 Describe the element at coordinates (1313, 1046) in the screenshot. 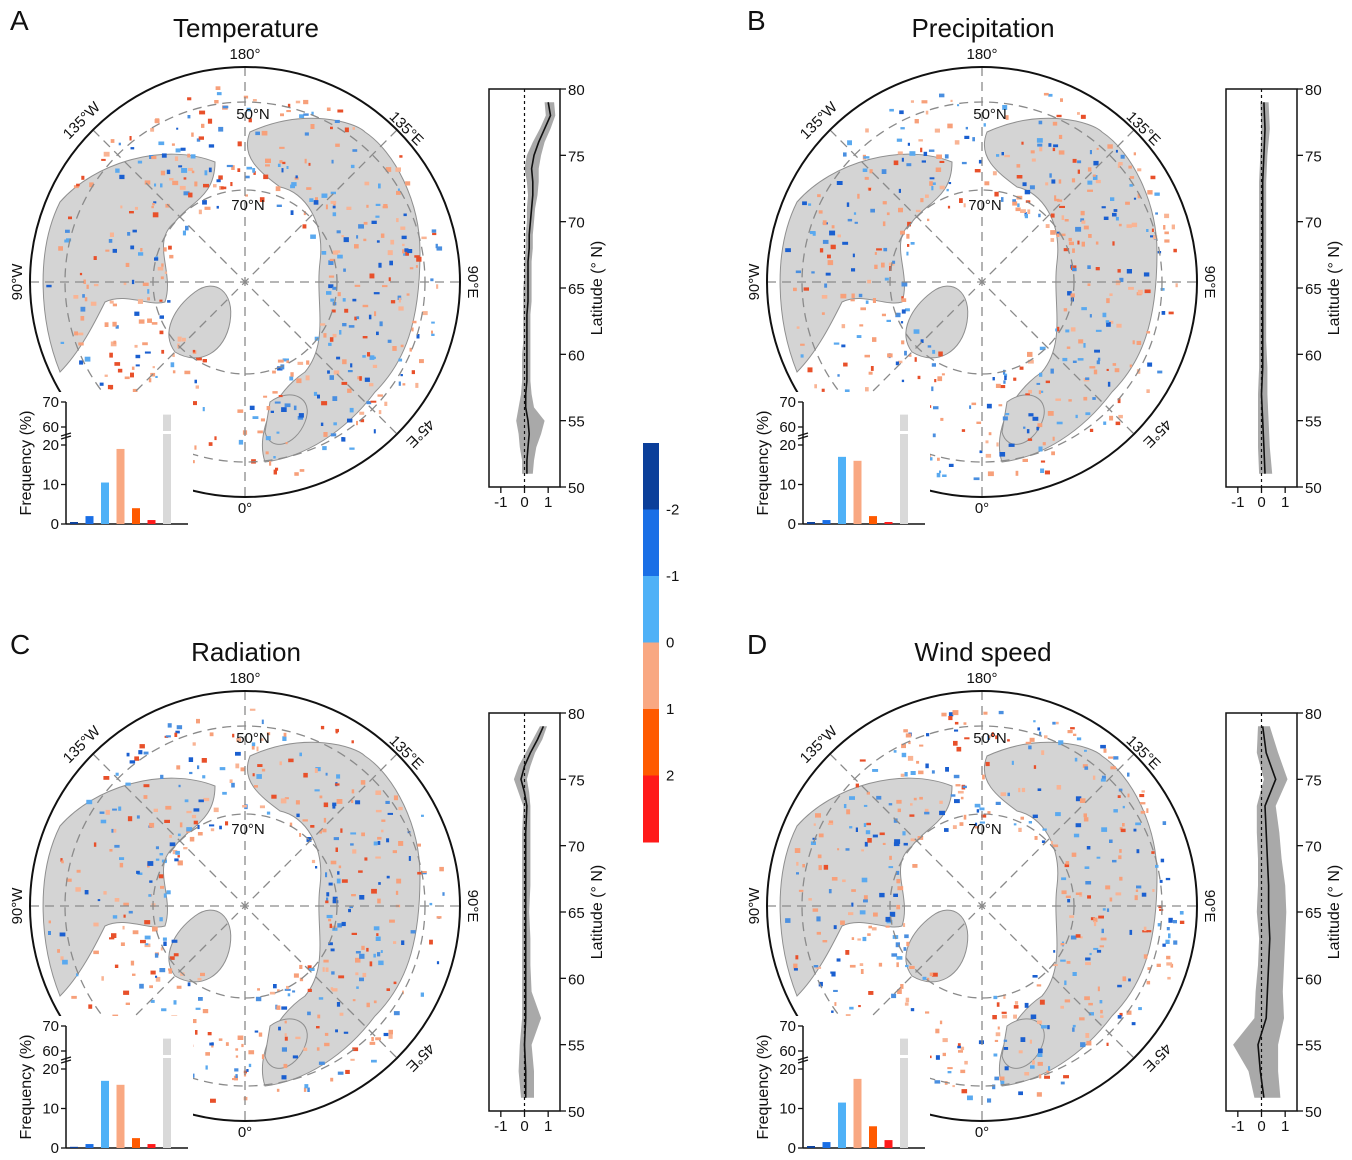

I see `profile-ytick-label: 55` at that location.